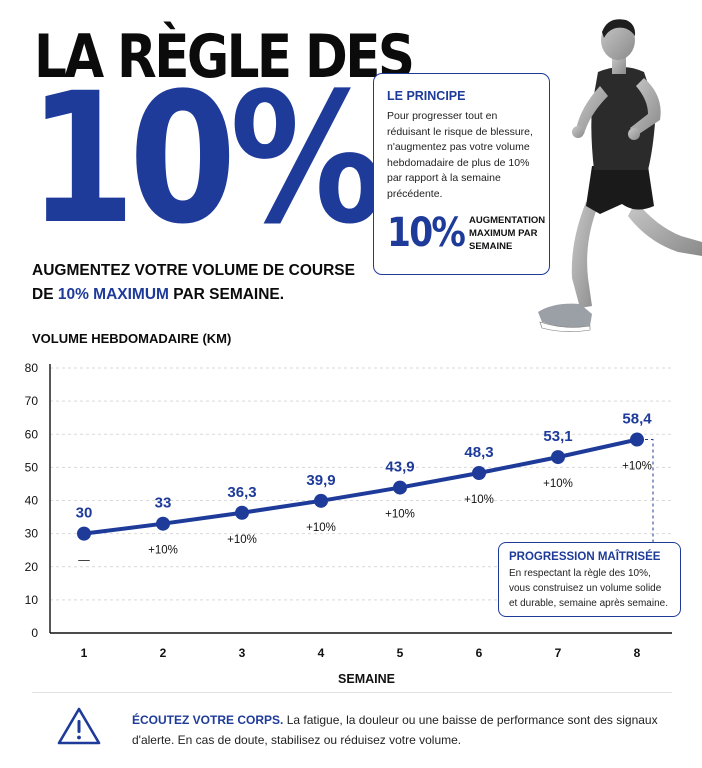  I want to click on principle-stat-label: AUGMENTATION MAXIMUM PAR SEMAINE, so click(507, 233).